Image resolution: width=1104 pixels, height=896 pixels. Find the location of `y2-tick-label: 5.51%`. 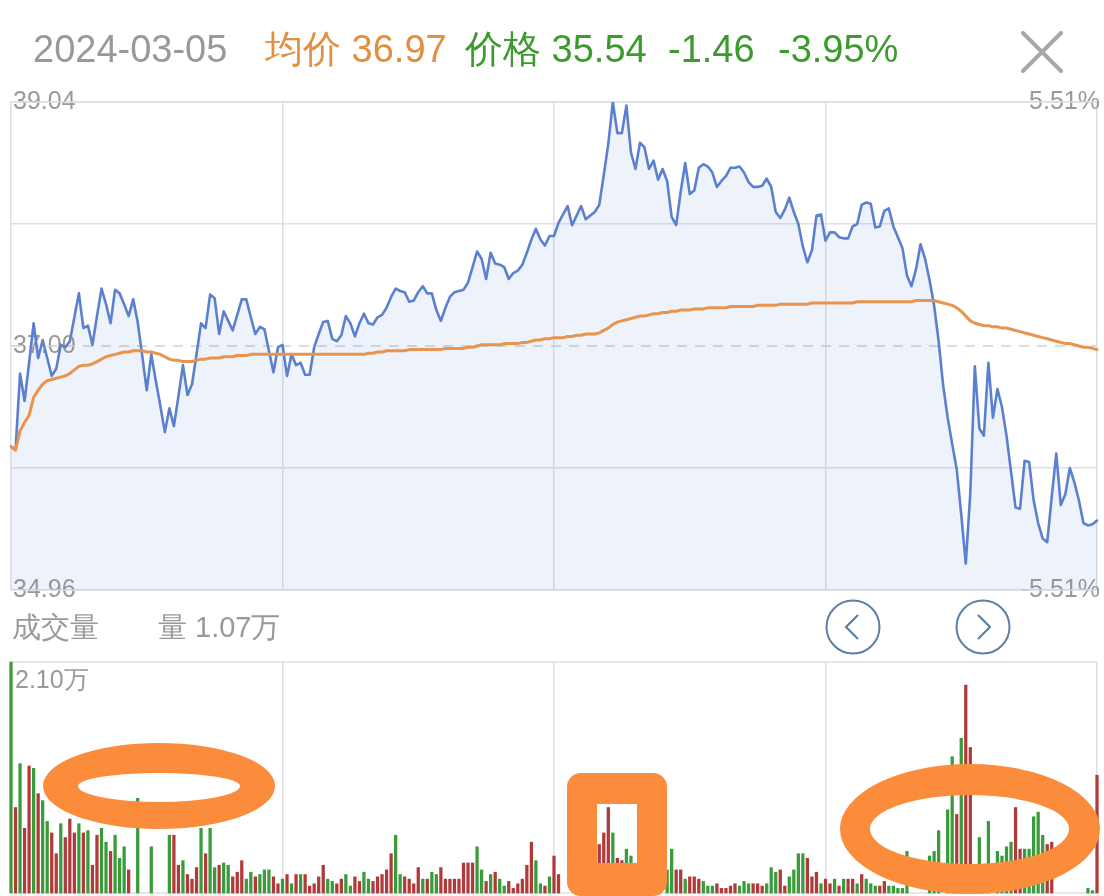

y2-tick-label: 5.51% is located at coordinates (1064, 99).